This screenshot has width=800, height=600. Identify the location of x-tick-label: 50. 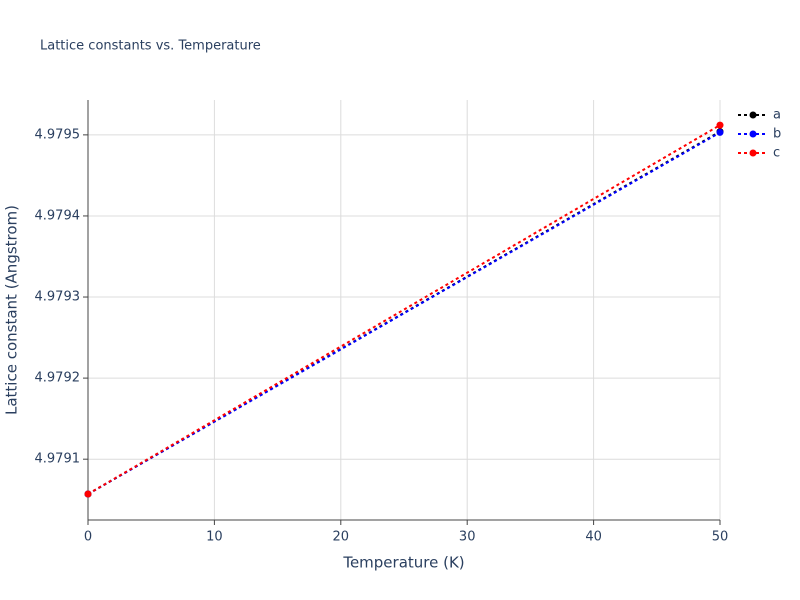
(720, 537).